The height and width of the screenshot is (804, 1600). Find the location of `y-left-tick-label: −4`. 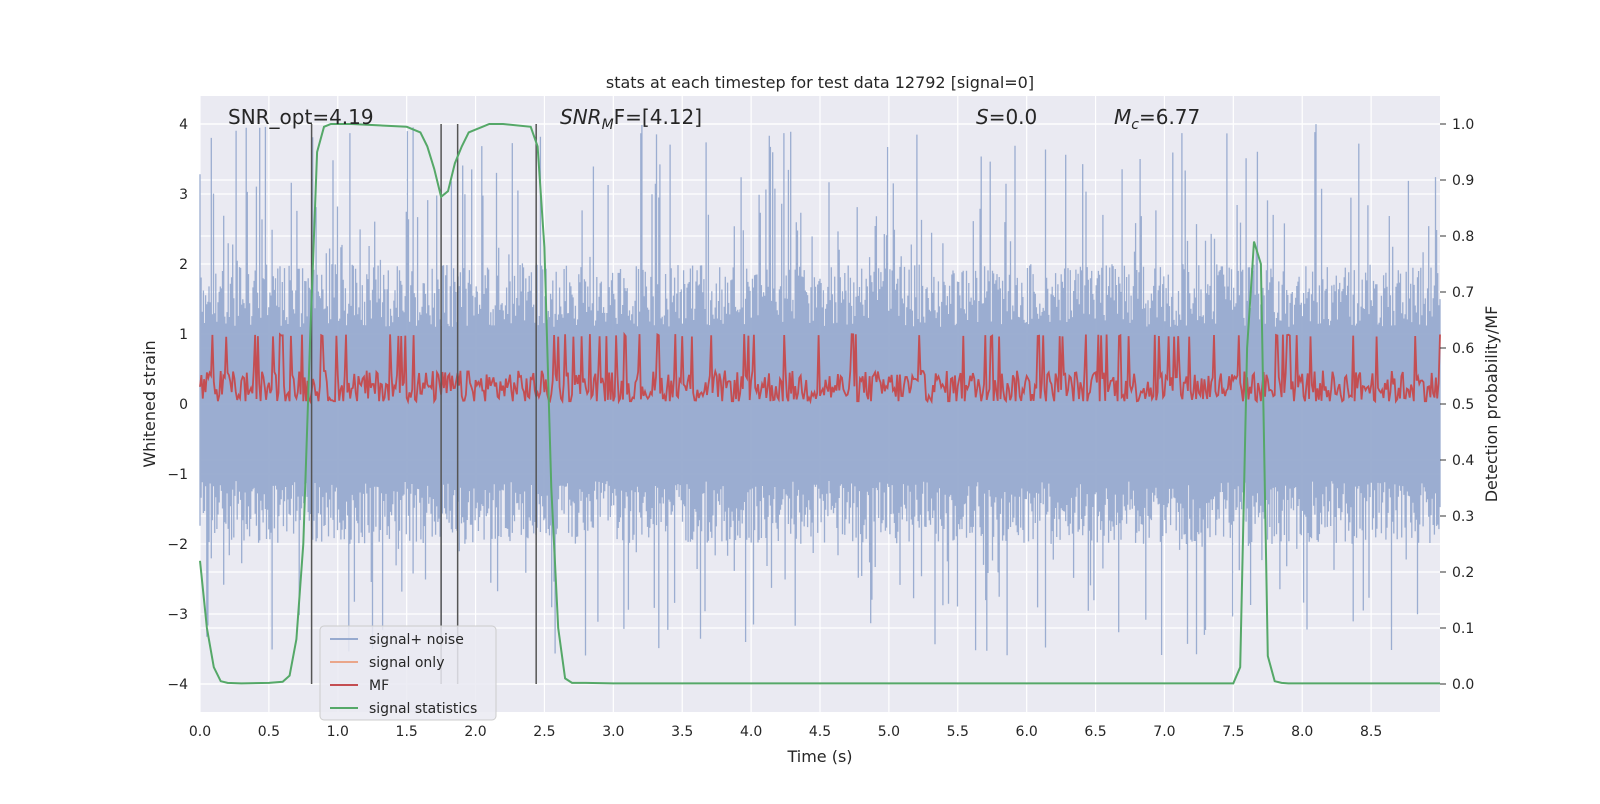

y-left-tick-label: −4 is located at coordinates (177, 685).